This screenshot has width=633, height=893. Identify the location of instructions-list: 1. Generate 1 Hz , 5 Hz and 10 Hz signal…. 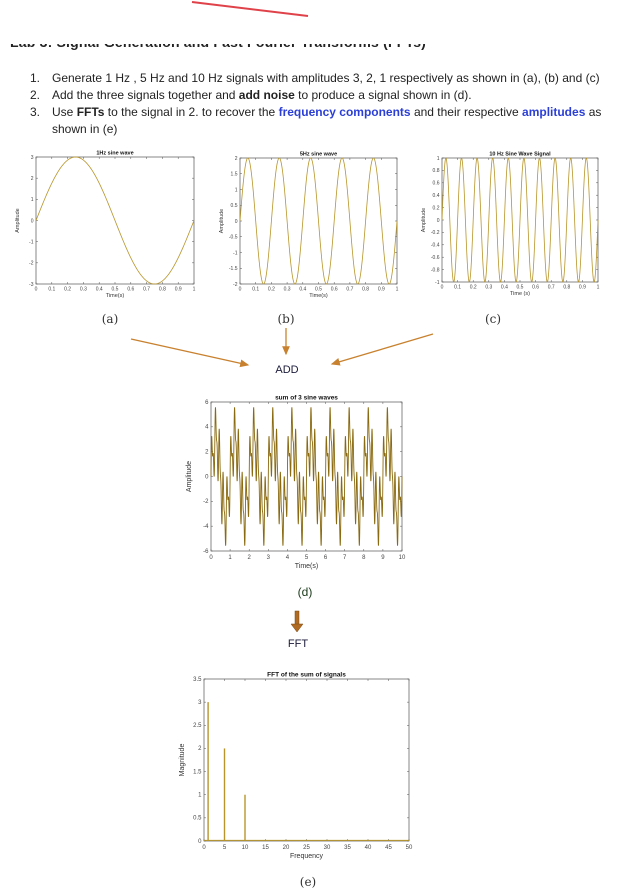
(319, 104).